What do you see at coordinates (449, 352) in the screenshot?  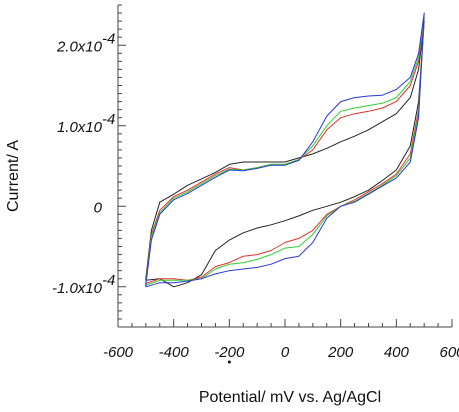 I see `x-tick-label: 600` at bounding box center [449, 352].